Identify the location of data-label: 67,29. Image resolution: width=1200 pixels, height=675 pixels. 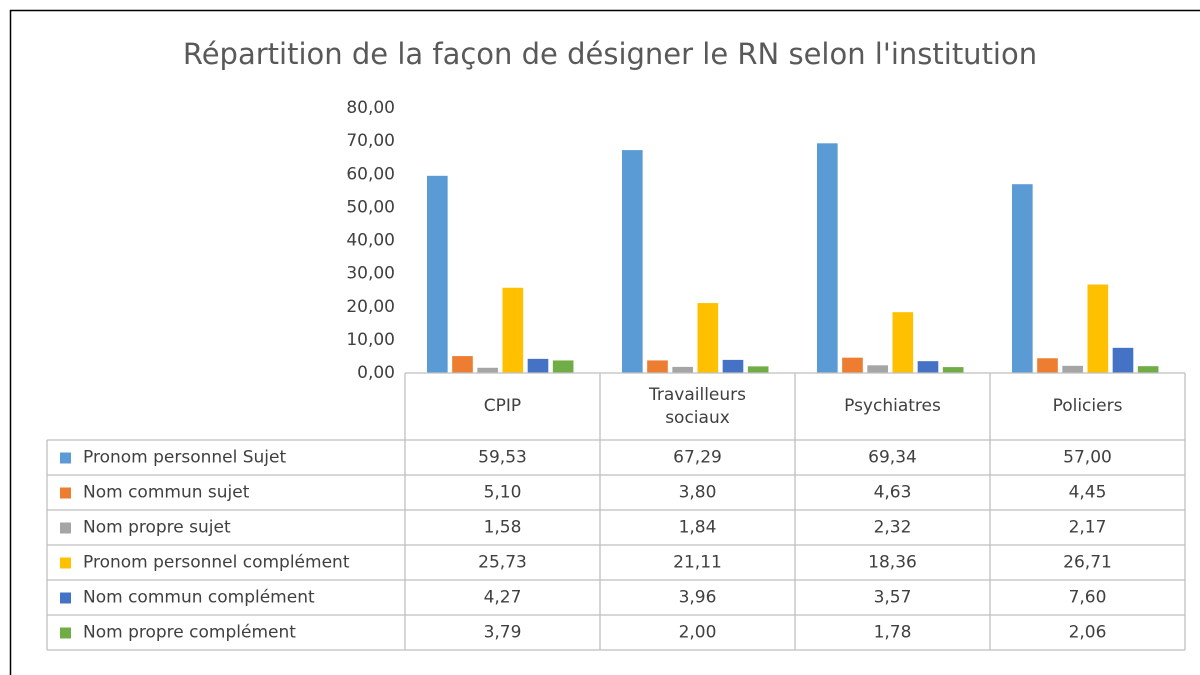
(697, 458).